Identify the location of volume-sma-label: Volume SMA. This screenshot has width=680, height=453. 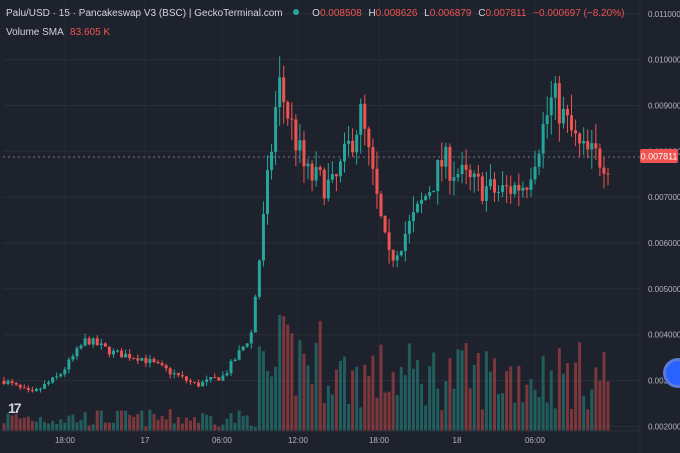
(35, 32).